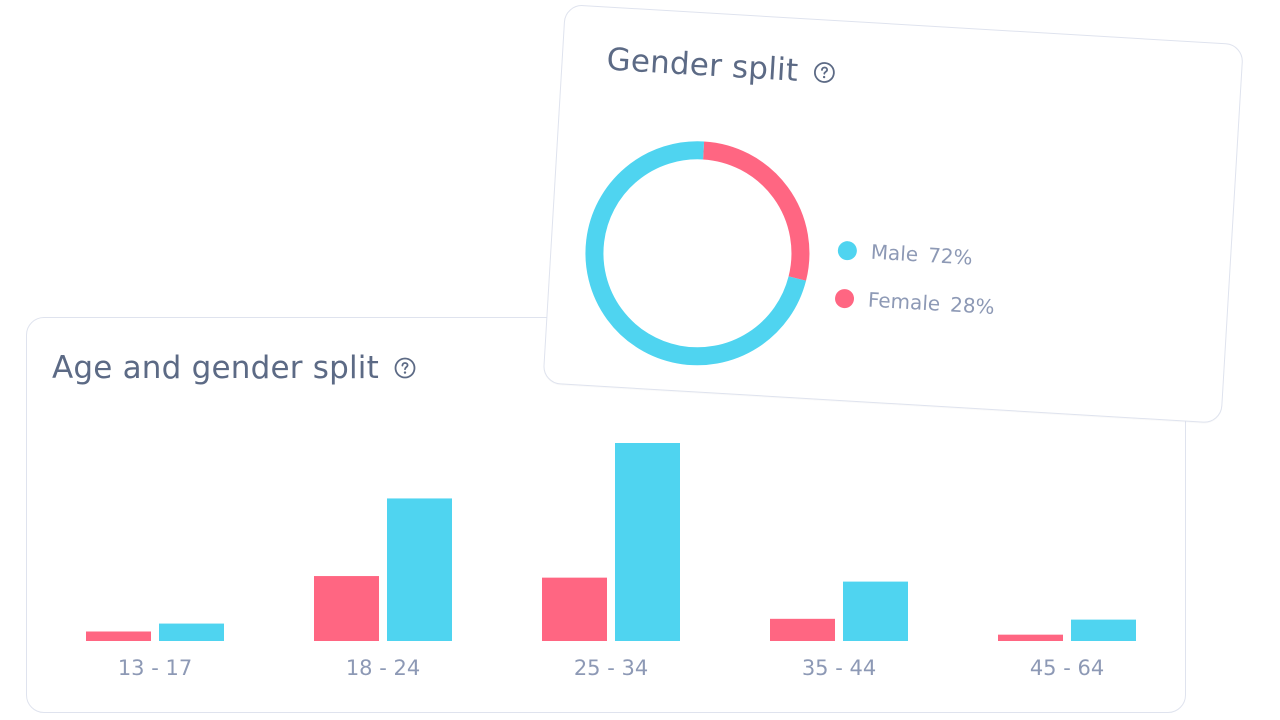 The image size is (1280, 720). Describe the element at coordinates (844, 298) in the screenshot. I see `legend-dot-female` at that location.